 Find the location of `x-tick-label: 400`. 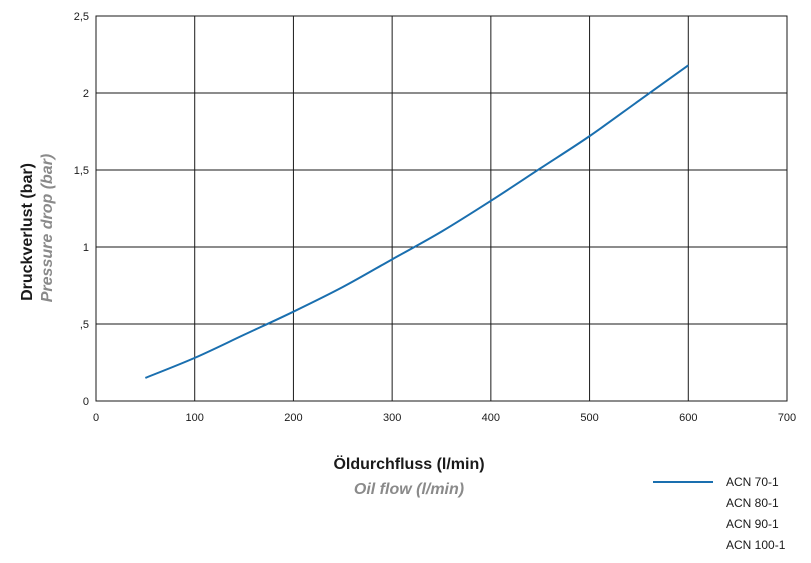

x-tick-label: 400 is located at coordinates (491, 418).